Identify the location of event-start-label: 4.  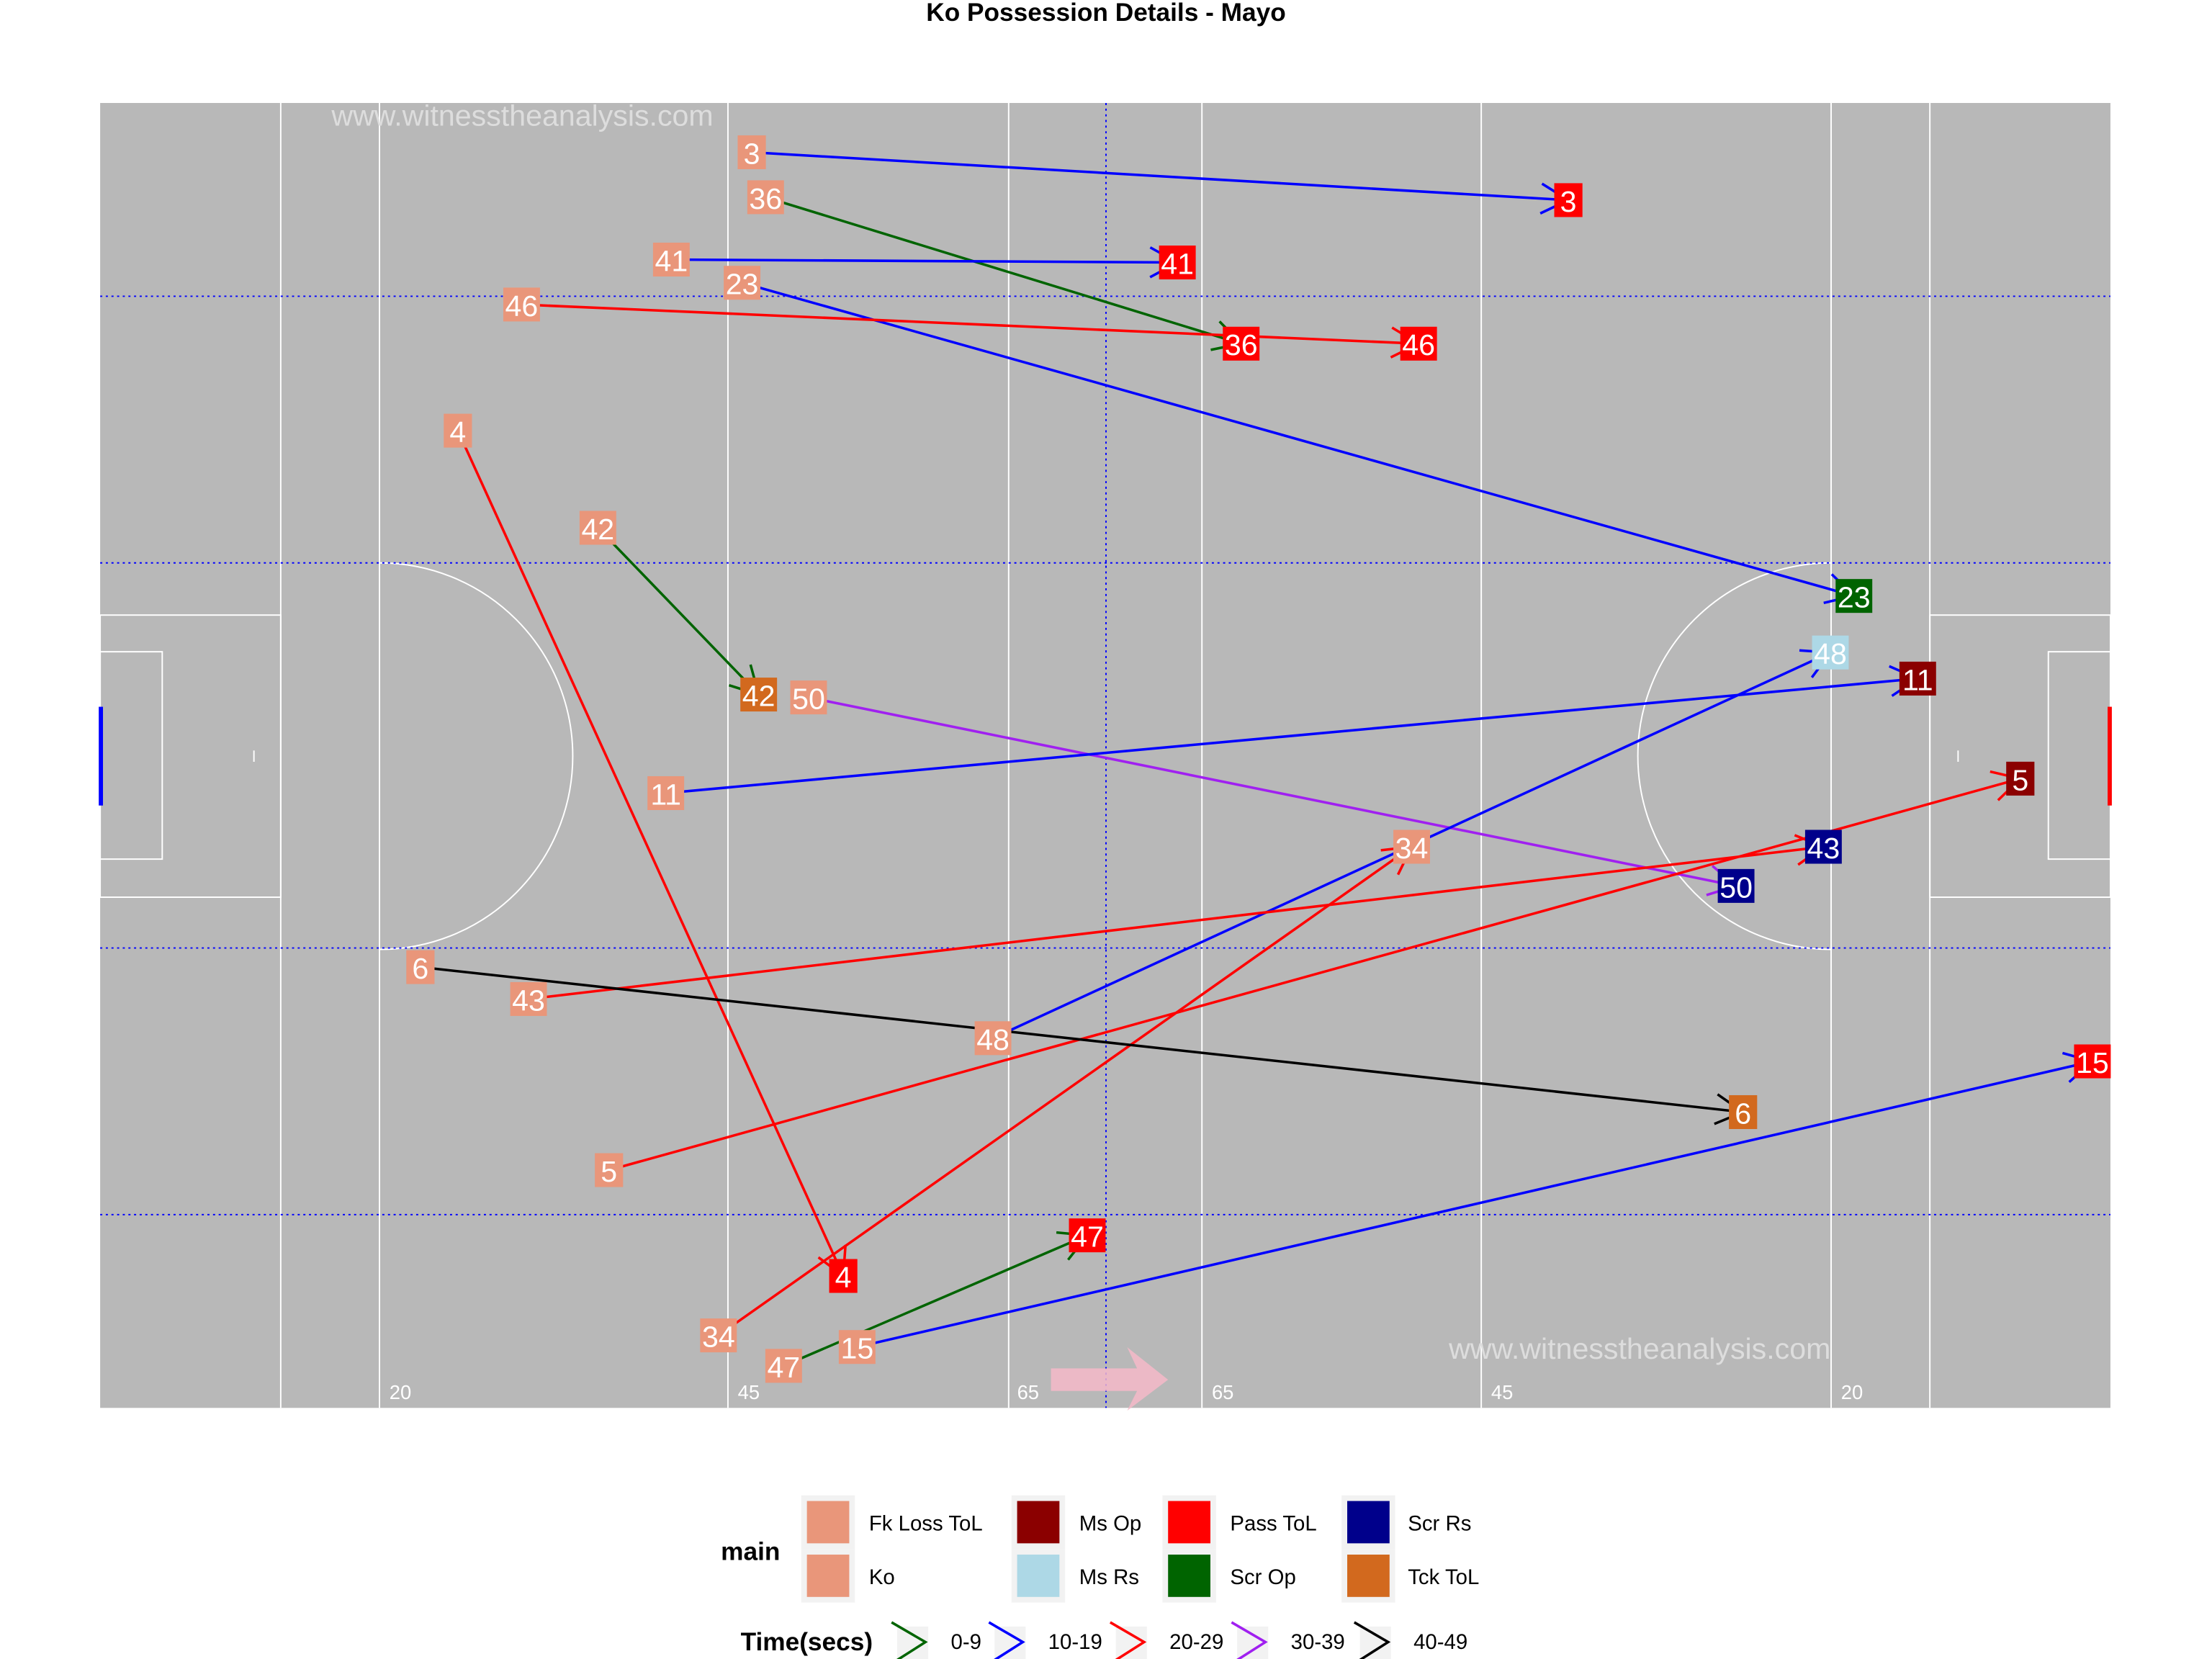
(458, 431).